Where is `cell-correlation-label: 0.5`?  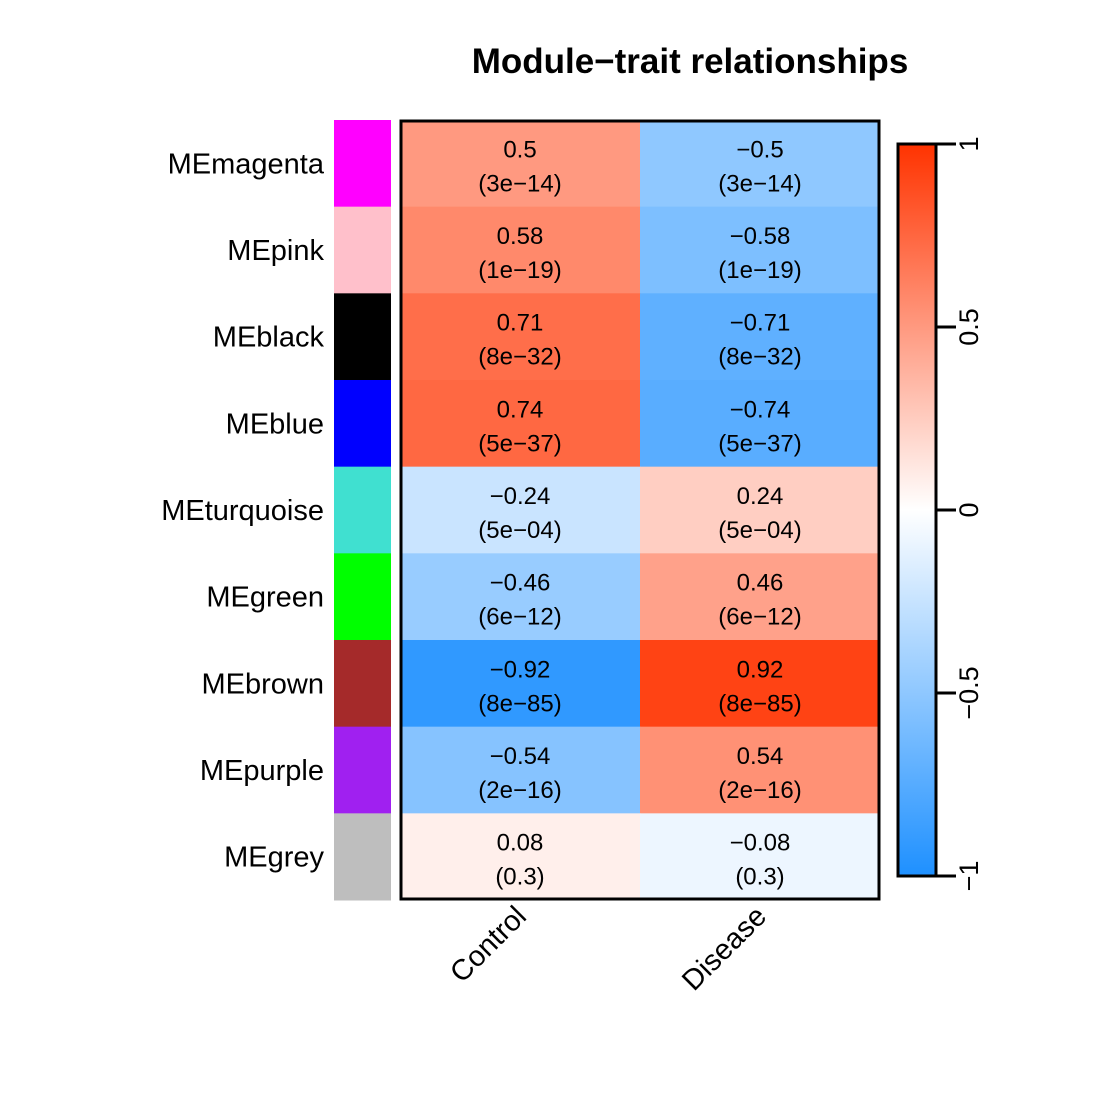 cell-correlation-label: 0.5 is located at coordinates (519, 149).